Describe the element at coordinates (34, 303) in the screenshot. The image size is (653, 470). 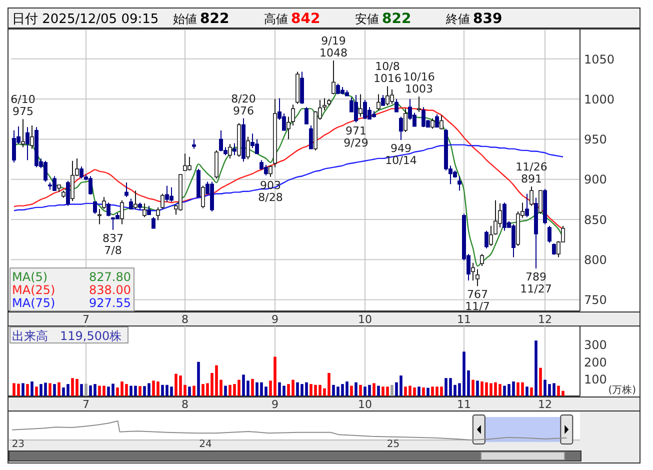
I see `text: MA(75)` at that location.